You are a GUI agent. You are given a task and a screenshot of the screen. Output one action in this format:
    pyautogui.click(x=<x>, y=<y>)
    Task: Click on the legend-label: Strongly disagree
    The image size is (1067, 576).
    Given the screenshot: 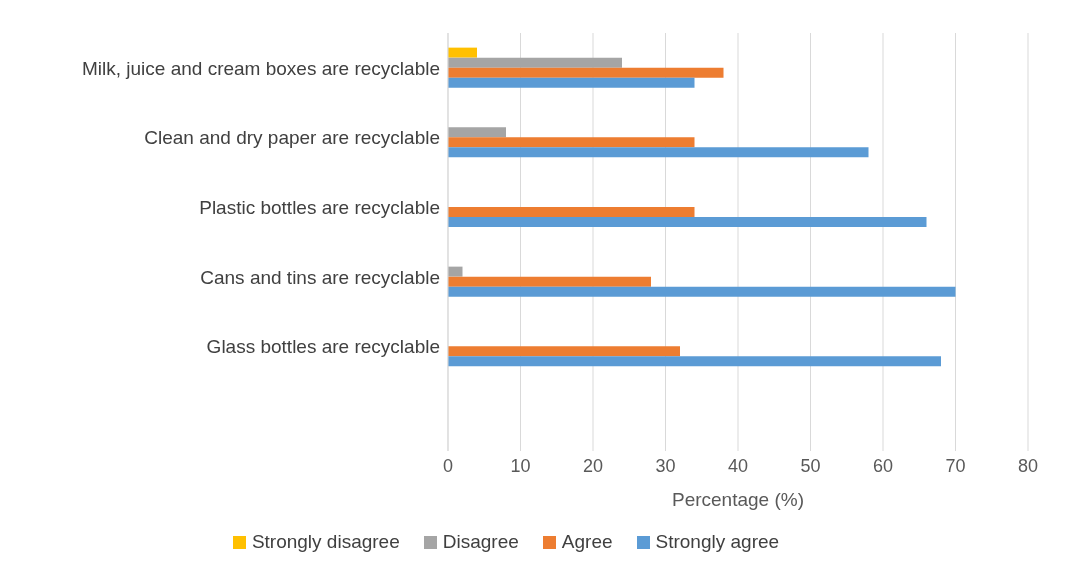 What is the action you would take?
    pyautogui.click(x=325, y=542)
    